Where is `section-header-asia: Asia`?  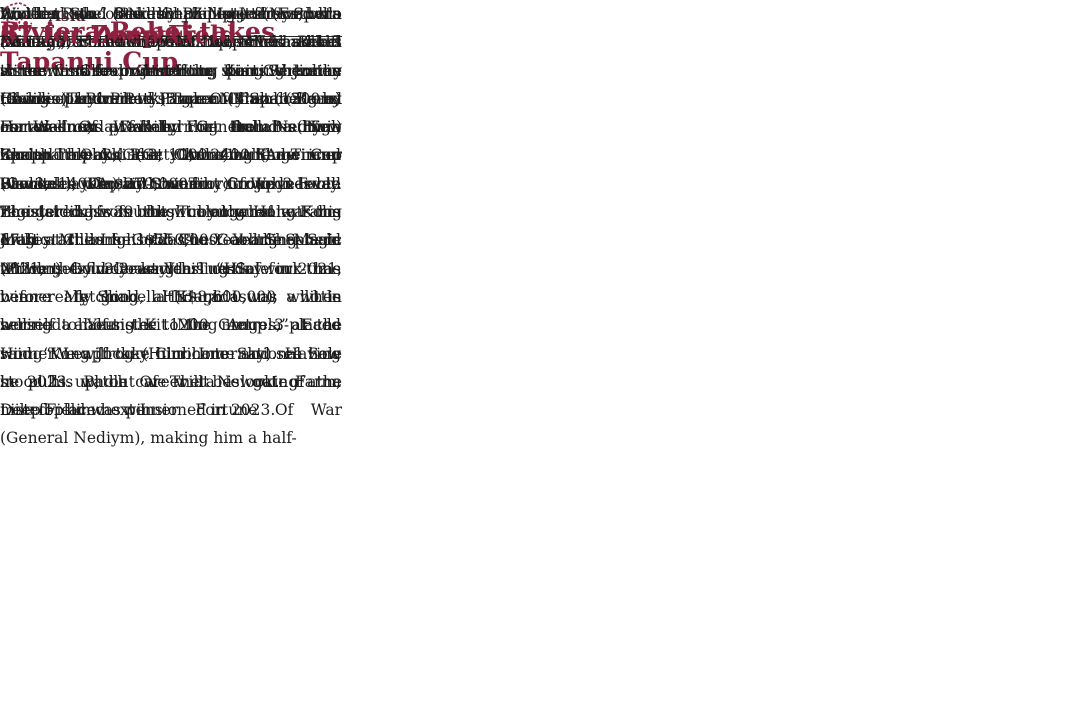 section-header-asia: Asia is located at coordinates (171, 18).